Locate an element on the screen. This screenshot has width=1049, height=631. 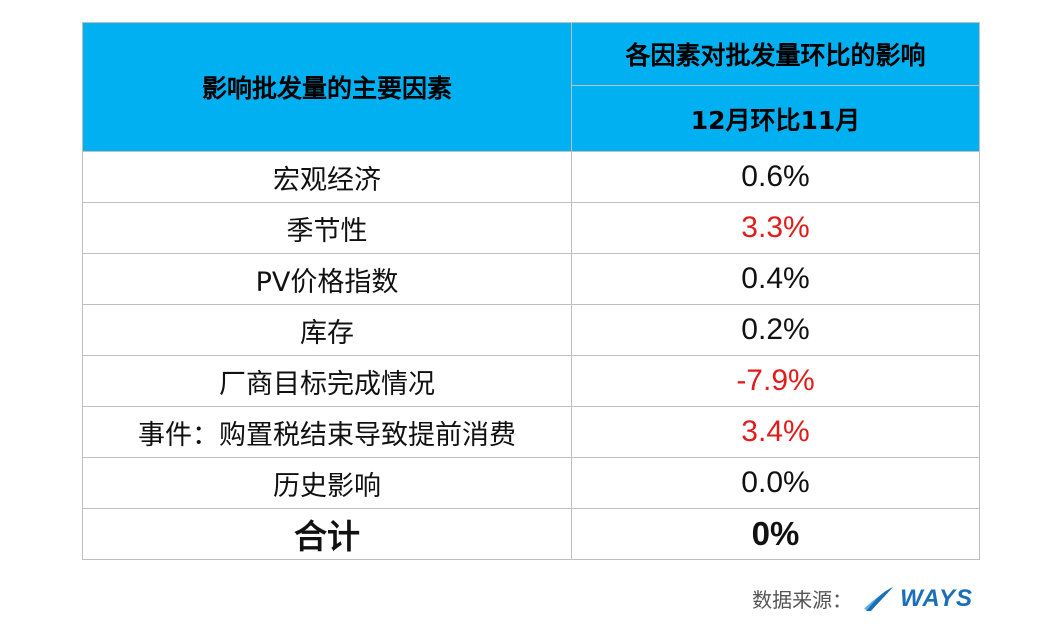
ways-logo: WAYS is located at coordinates (917, 599).